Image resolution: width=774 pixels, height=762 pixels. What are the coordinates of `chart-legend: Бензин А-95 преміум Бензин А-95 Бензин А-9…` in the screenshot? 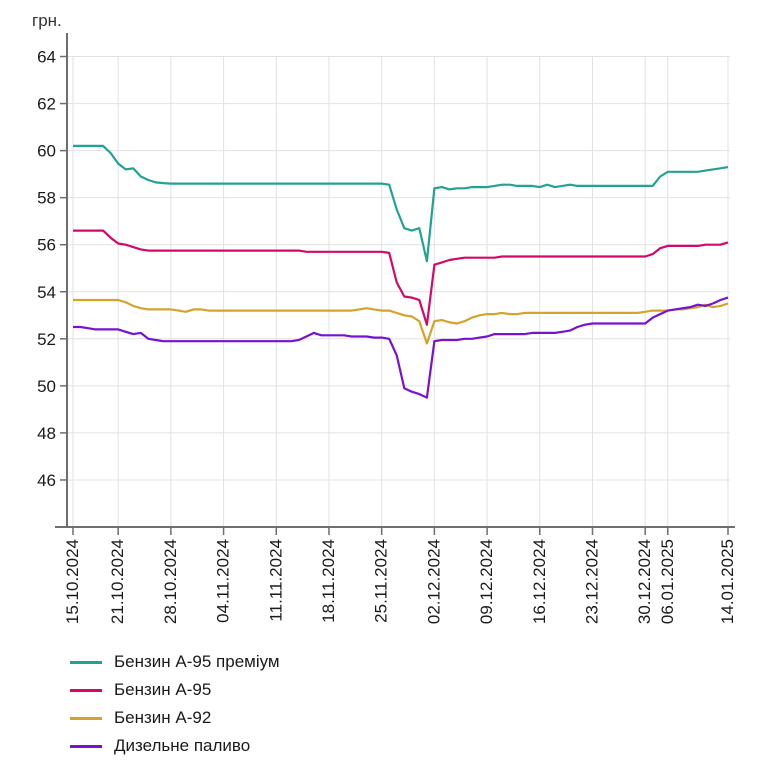 It's located at (422, 704).